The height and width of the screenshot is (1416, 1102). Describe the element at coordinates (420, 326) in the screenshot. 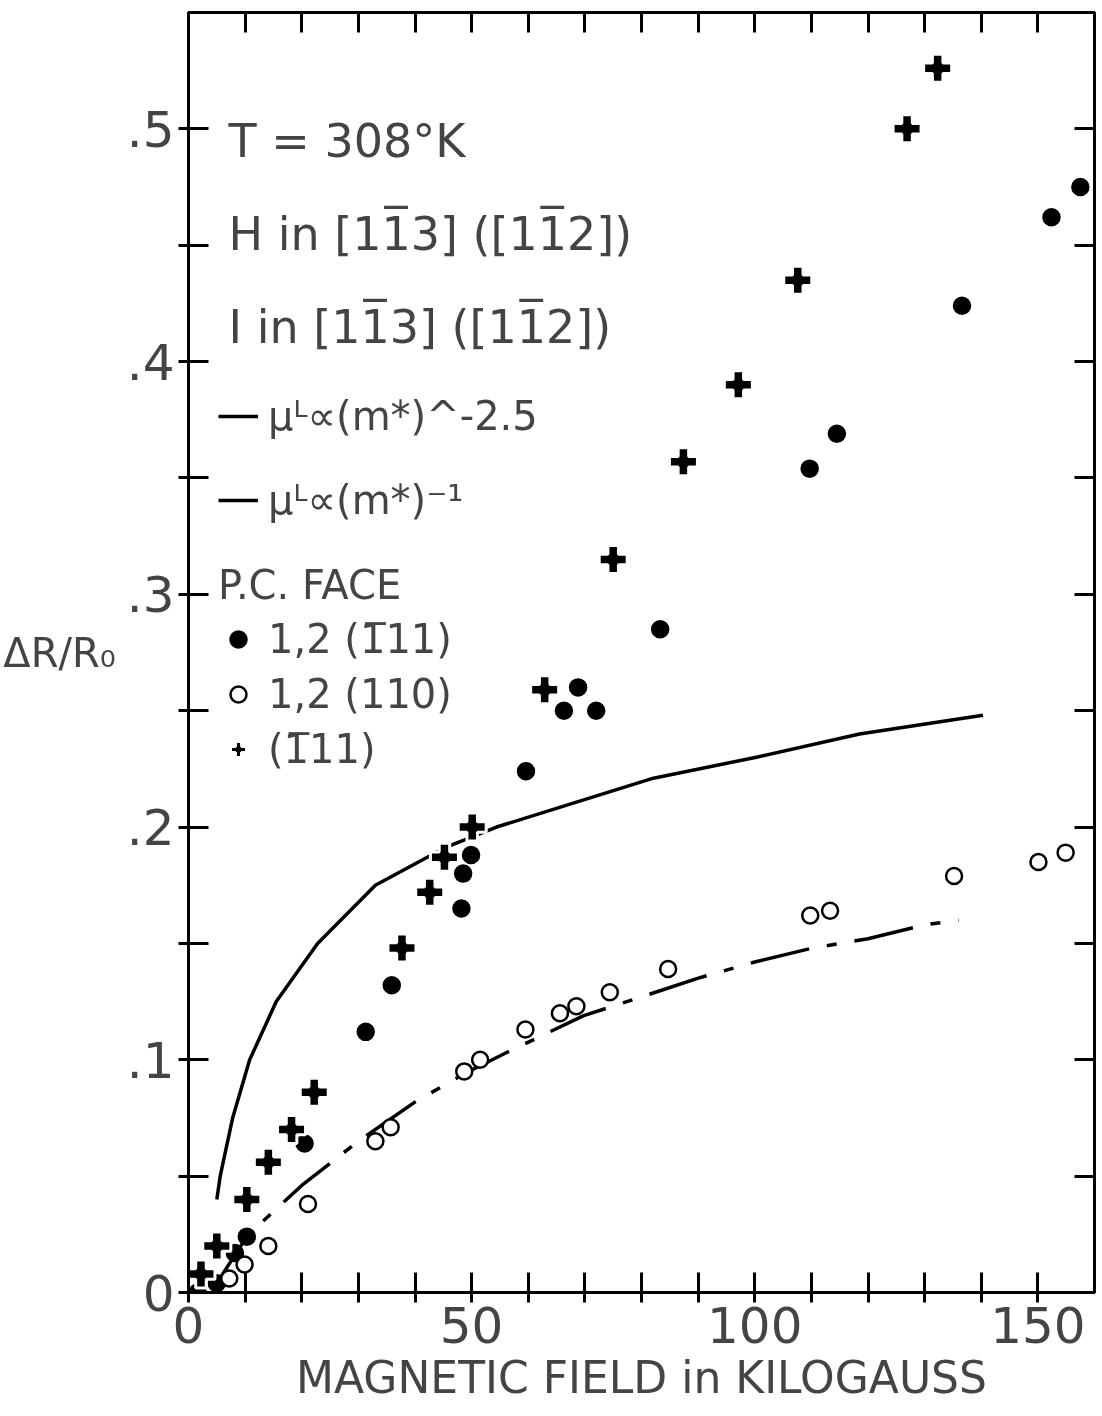

I see `annotation: I in [11̅3] ([11̅2])` at that location.